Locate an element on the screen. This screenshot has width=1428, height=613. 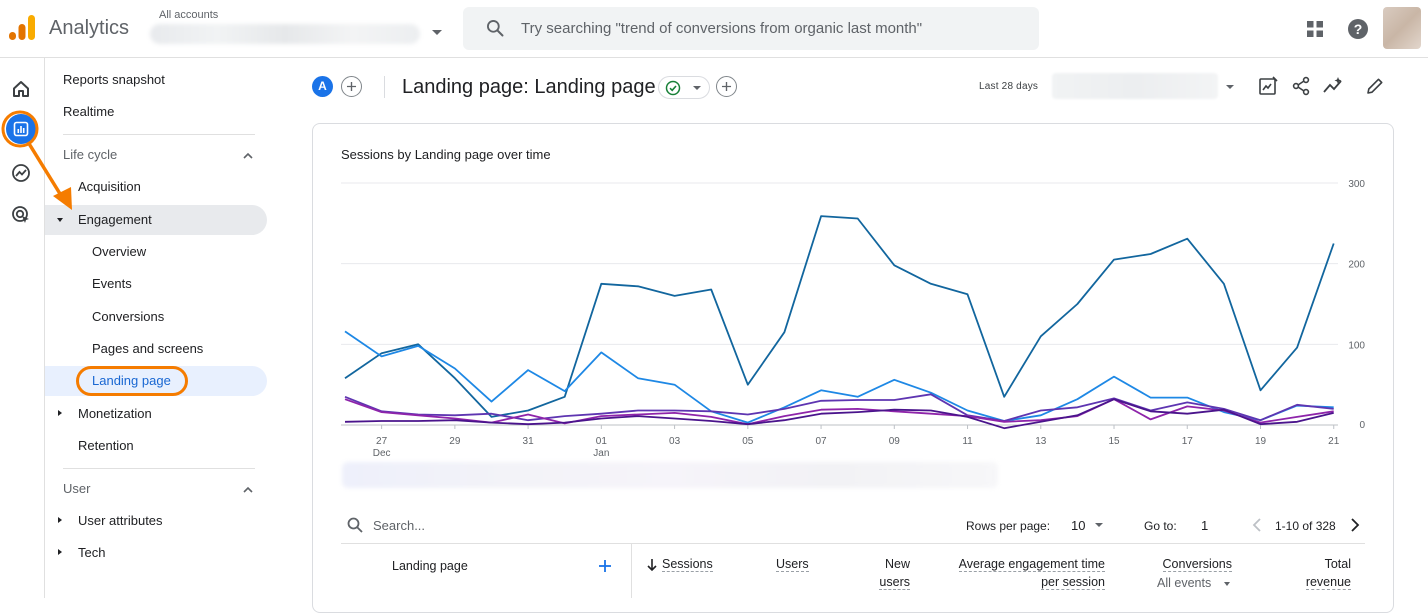
rows-per-page-select: 10 is located at coordinates (1078, 525).